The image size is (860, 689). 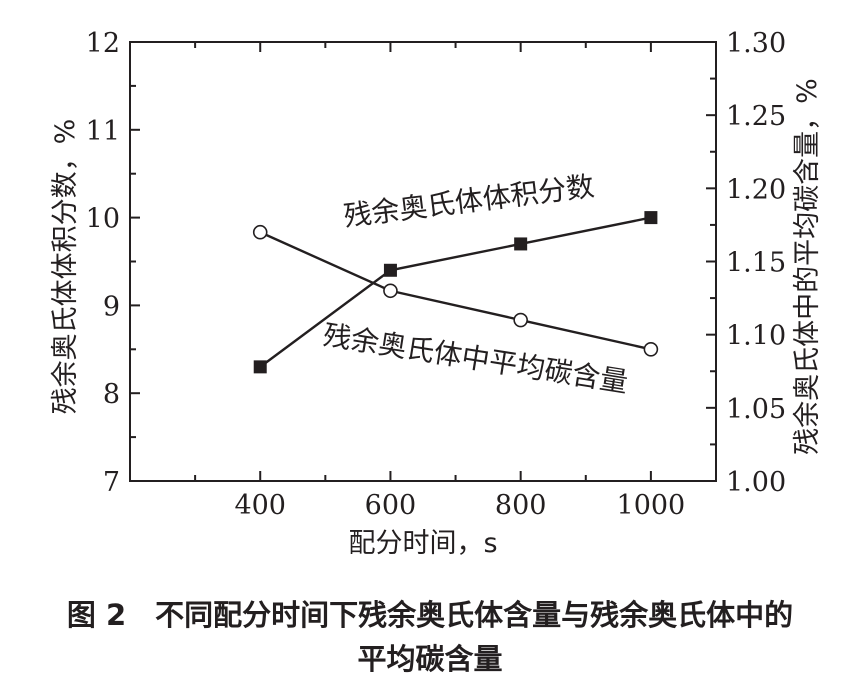 What do you see at coordinates (111, 394) in the screenshot?
I see `y-left-tick-label: 8` at bounding box center [111, 394].